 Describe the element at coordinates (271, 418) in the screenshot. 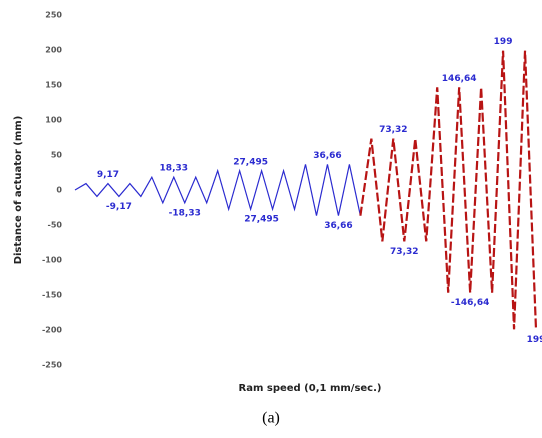

I see `caption: (a)` at that location.